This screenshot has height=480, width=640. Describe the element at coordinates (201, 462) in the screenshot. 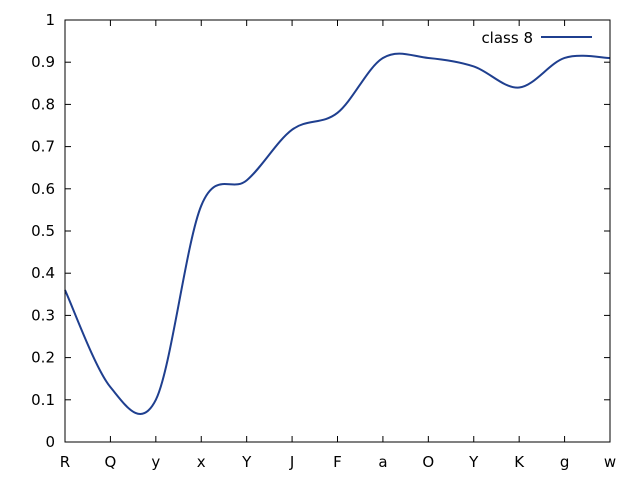

I see `x-tick-label: x` at that location.